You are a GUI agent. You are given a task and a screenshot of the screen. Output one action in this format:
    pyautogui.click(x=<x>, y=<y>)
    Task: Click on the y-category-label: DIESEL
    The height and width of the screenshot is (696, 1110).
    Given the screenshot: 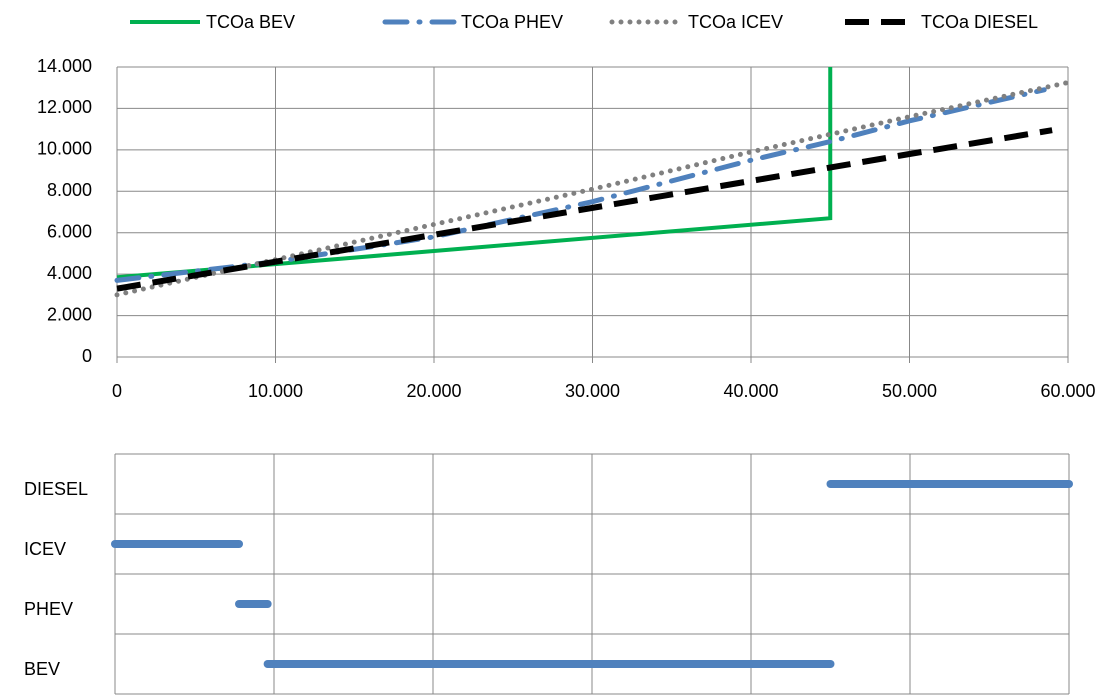 What is the action you would take?
    pyautogui.click(x=56, y=489)
    